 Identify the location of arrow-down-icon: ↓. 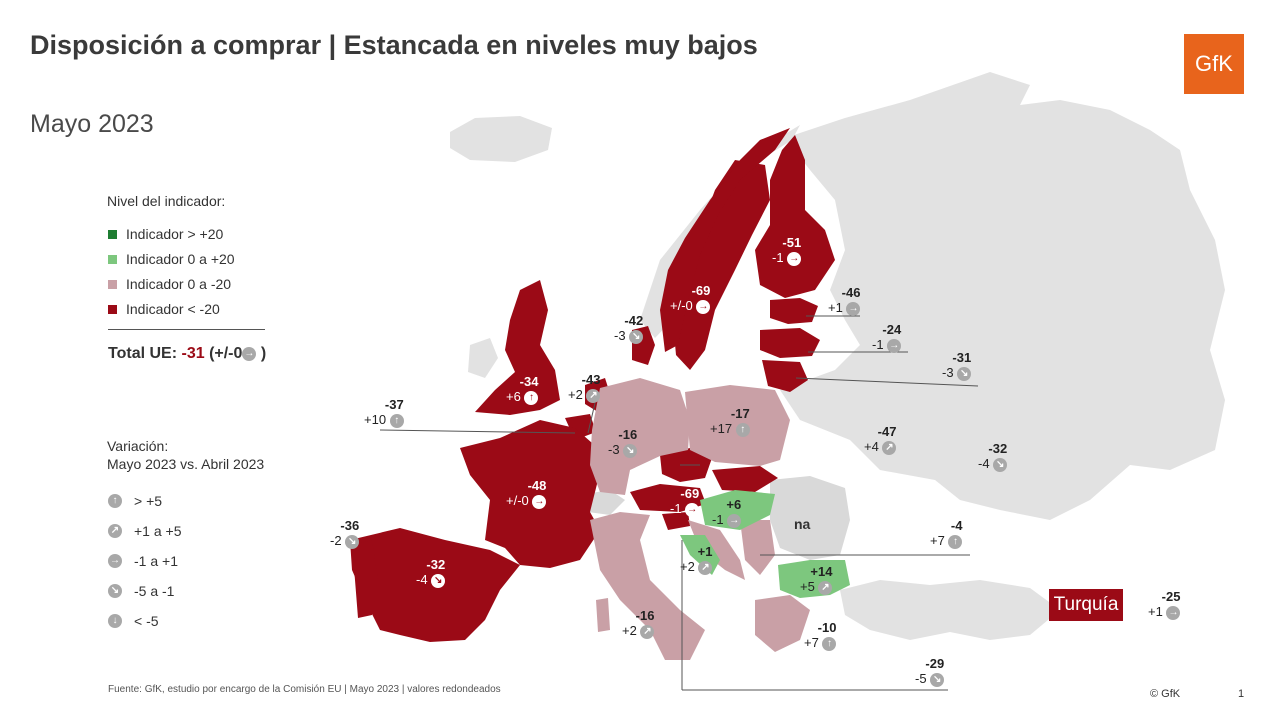
(115, 621).